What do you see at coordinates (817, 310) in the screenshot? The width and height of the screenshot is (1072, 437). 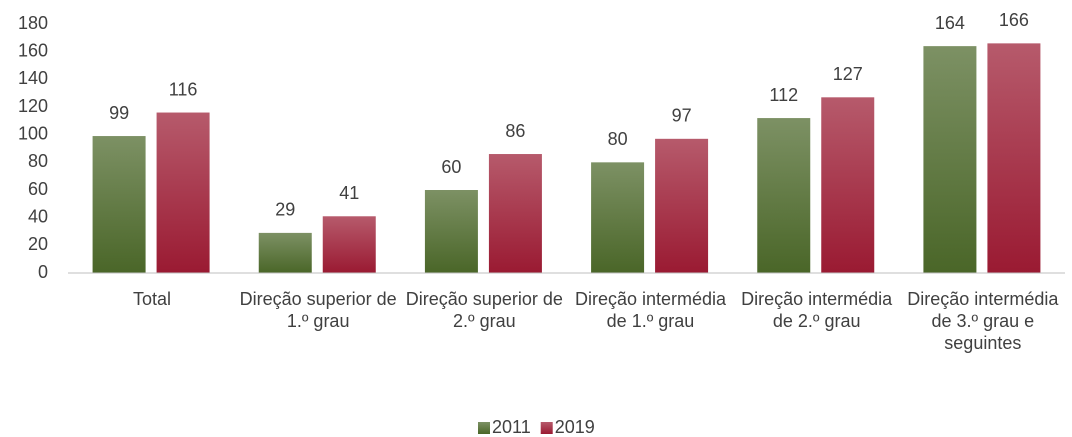 I see `x-tick-label: Direção intermédia de 2.º grau` at bounding box center [817, 310].